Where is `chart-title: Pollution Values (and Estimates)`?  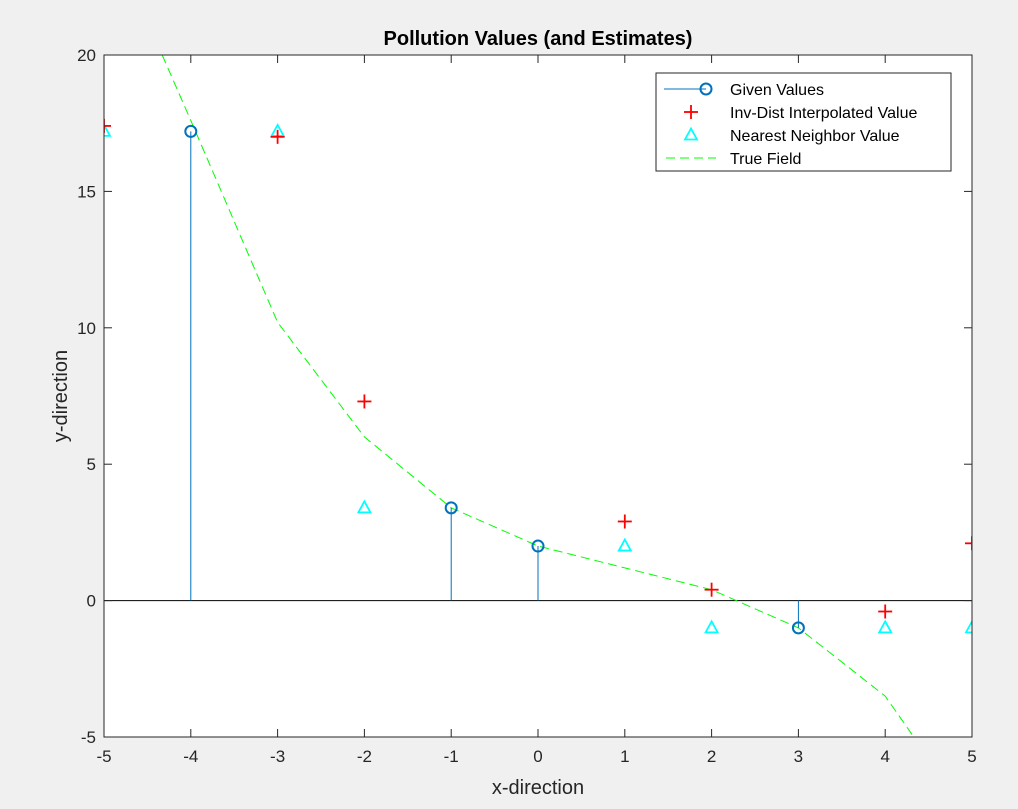 chart-title: Pollution Values (and Estimates) is located at coordinates (538, 39).